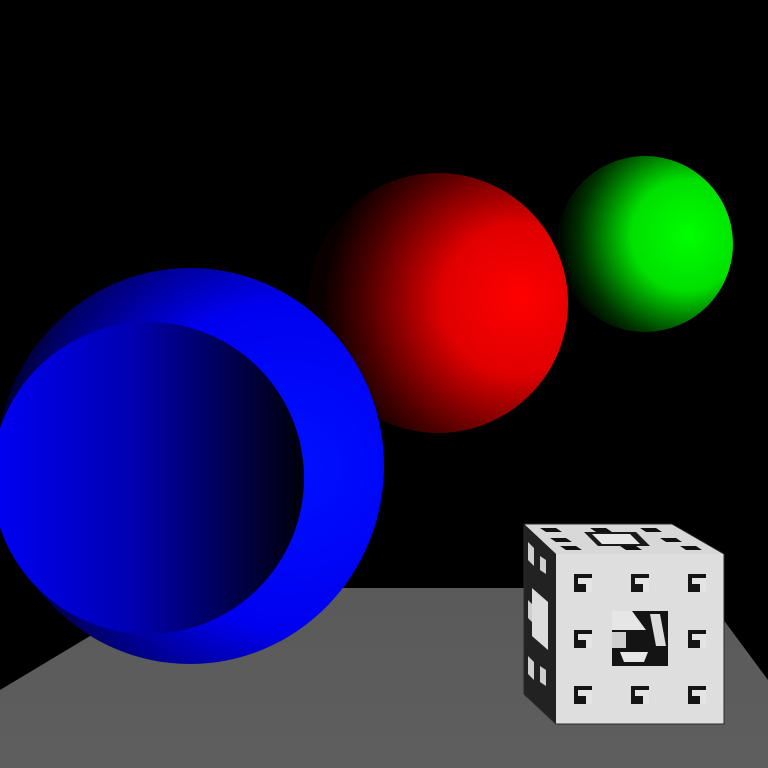 The height and width of the screenshot is (768, 768). What do you see at coordinates (624, 624) in the screenshot?
I see `menger-sponge-cube` at bounding box center [624, 624].